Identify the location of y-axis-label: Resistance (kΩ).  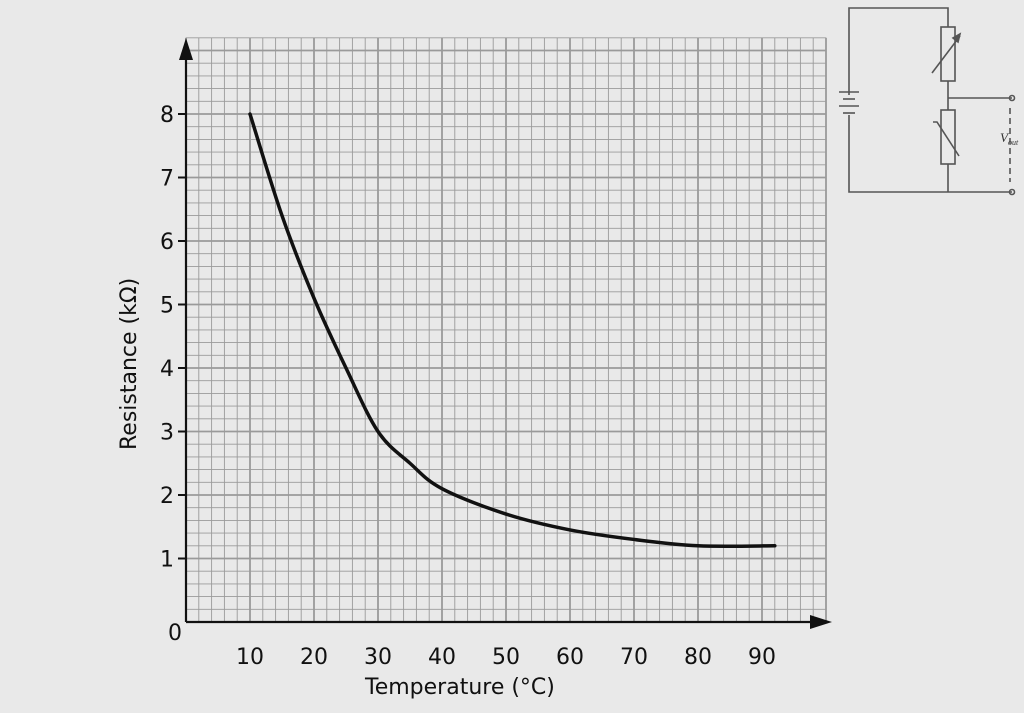
(129, 364).